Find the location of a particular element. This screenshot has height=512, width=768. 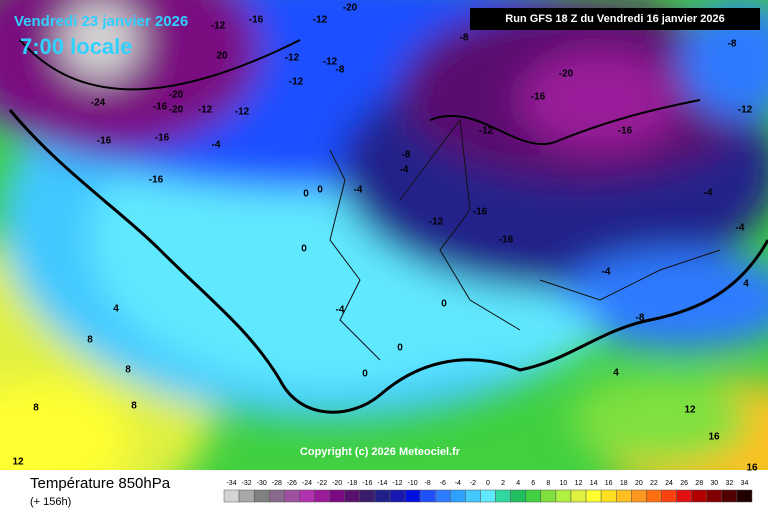

scale-label: -16 is located at coordinates (367, 483).